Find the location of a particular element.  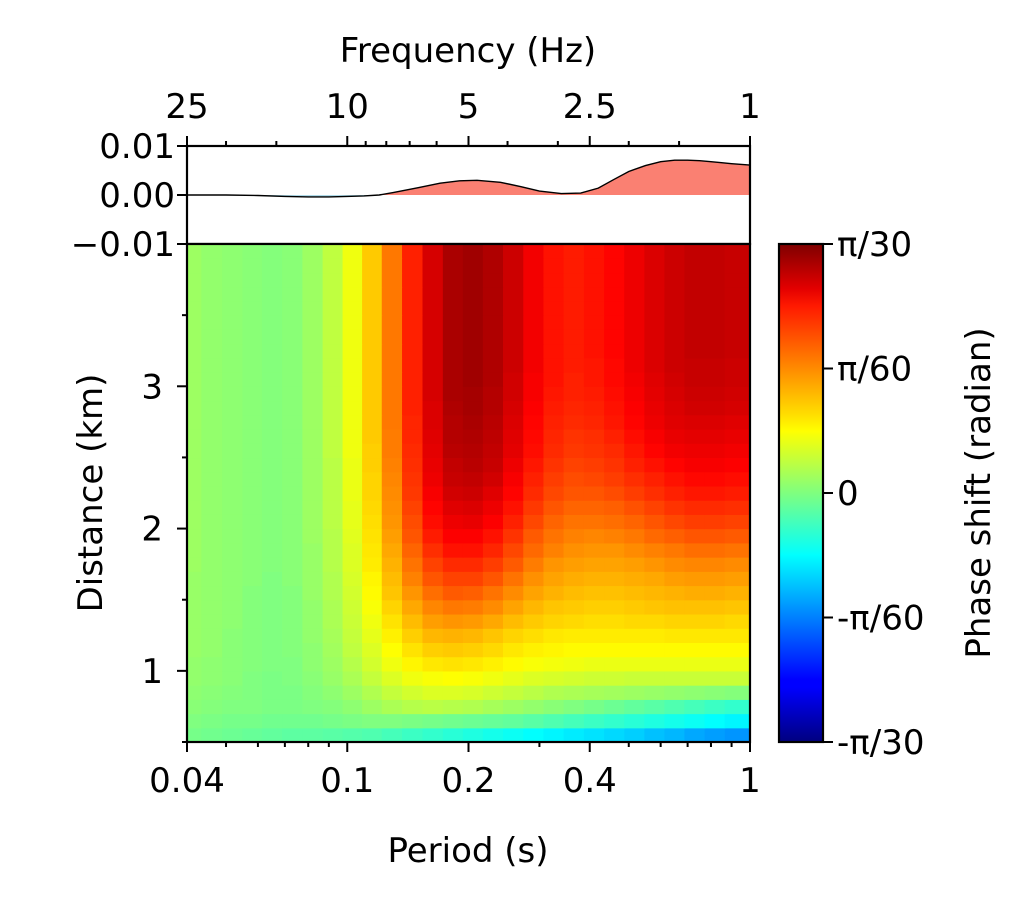

frequency-axis-title: Frequency (Hz) is located at coordinates (468, 51).